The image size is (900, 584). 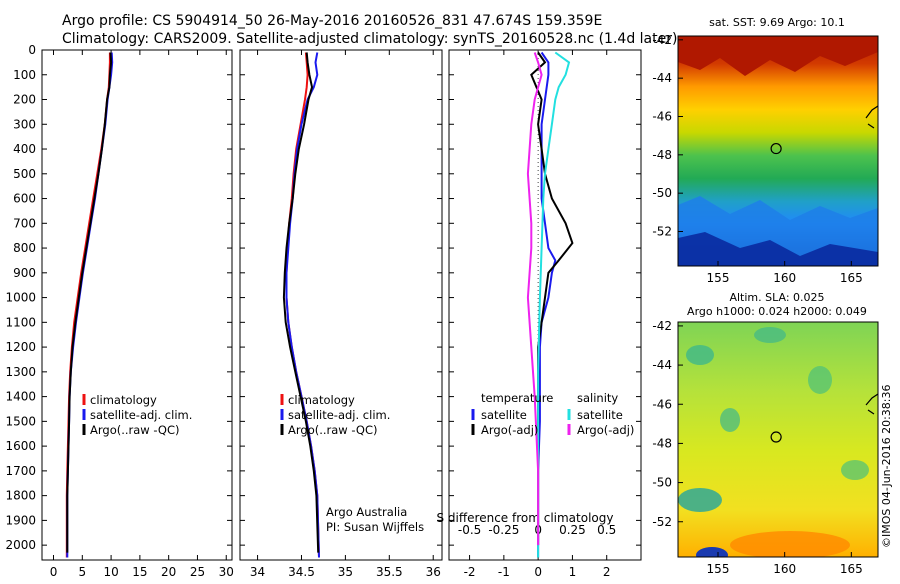 What do you see at coordinates (547, 304) in the screenshot?
I see `series-line-temperature-satellite` at bounding box center [547, 304].